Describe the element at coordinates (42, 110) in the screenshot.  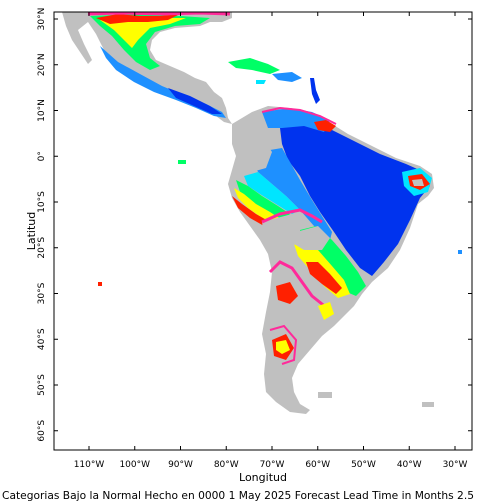
I see `y-tick-label: 10°N` at that location.